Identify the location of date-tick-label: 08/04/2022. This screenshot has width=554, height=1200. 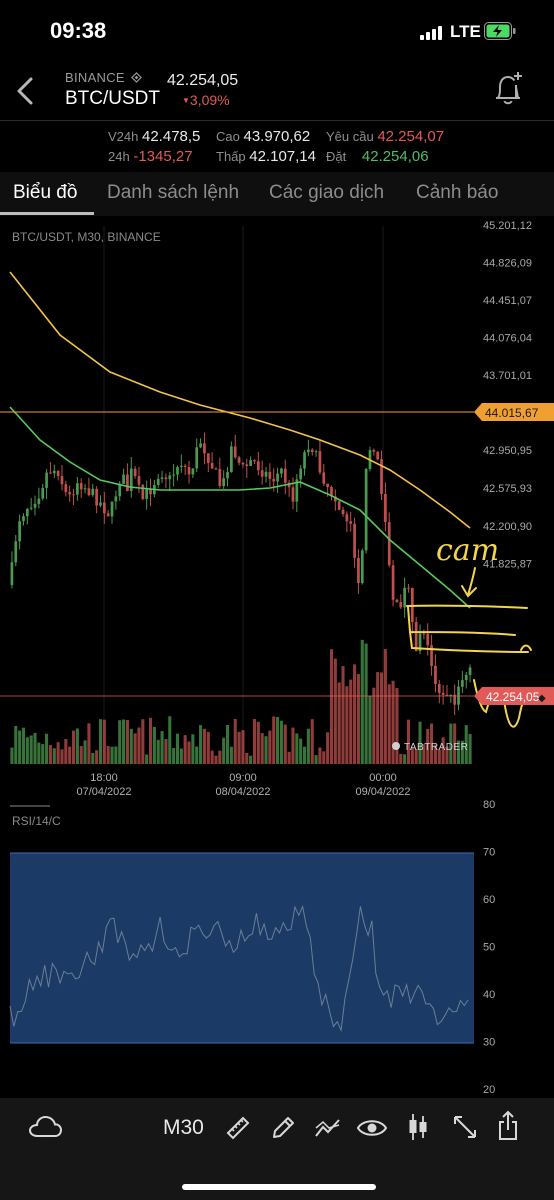
(242, 792).